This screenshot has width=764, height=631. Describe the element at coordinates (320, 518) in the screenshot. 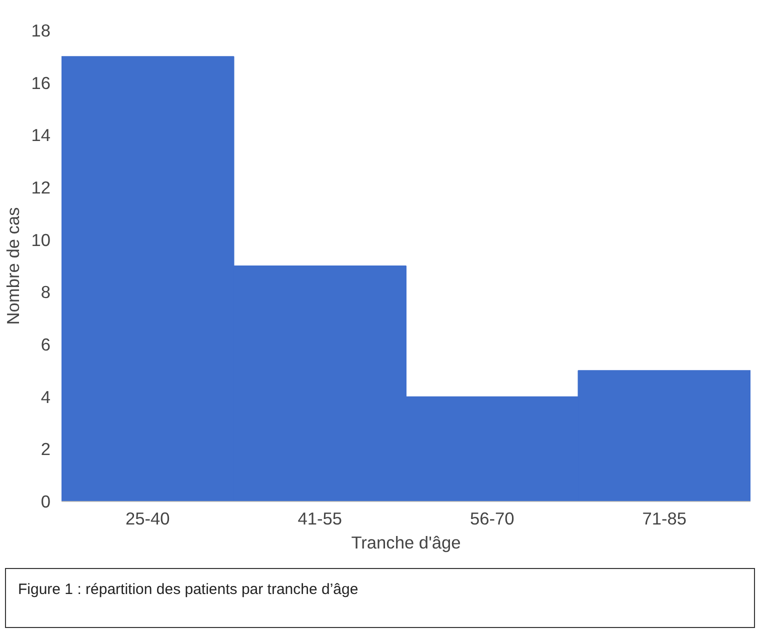

I see `x-tick-label: 41-55` at that location.